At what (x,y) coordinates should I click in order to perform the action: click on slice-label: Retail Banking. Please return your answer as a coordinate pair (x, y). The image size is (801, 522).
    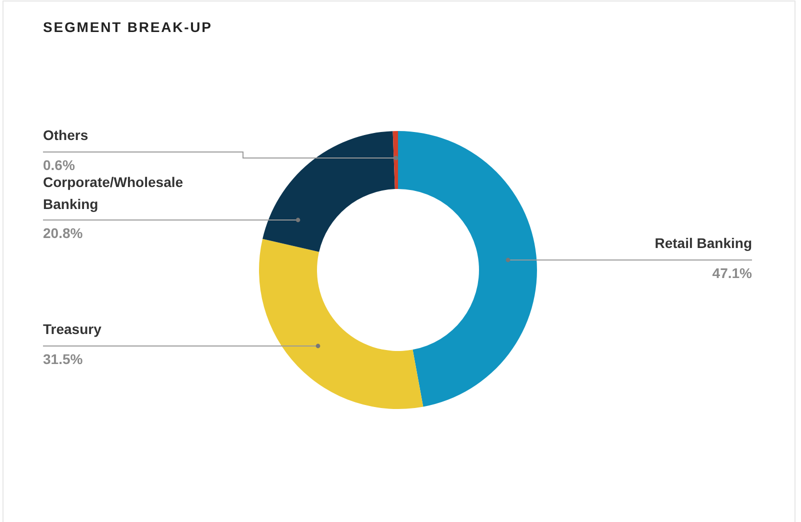
    Looking at the image, I should click on (703, 243).